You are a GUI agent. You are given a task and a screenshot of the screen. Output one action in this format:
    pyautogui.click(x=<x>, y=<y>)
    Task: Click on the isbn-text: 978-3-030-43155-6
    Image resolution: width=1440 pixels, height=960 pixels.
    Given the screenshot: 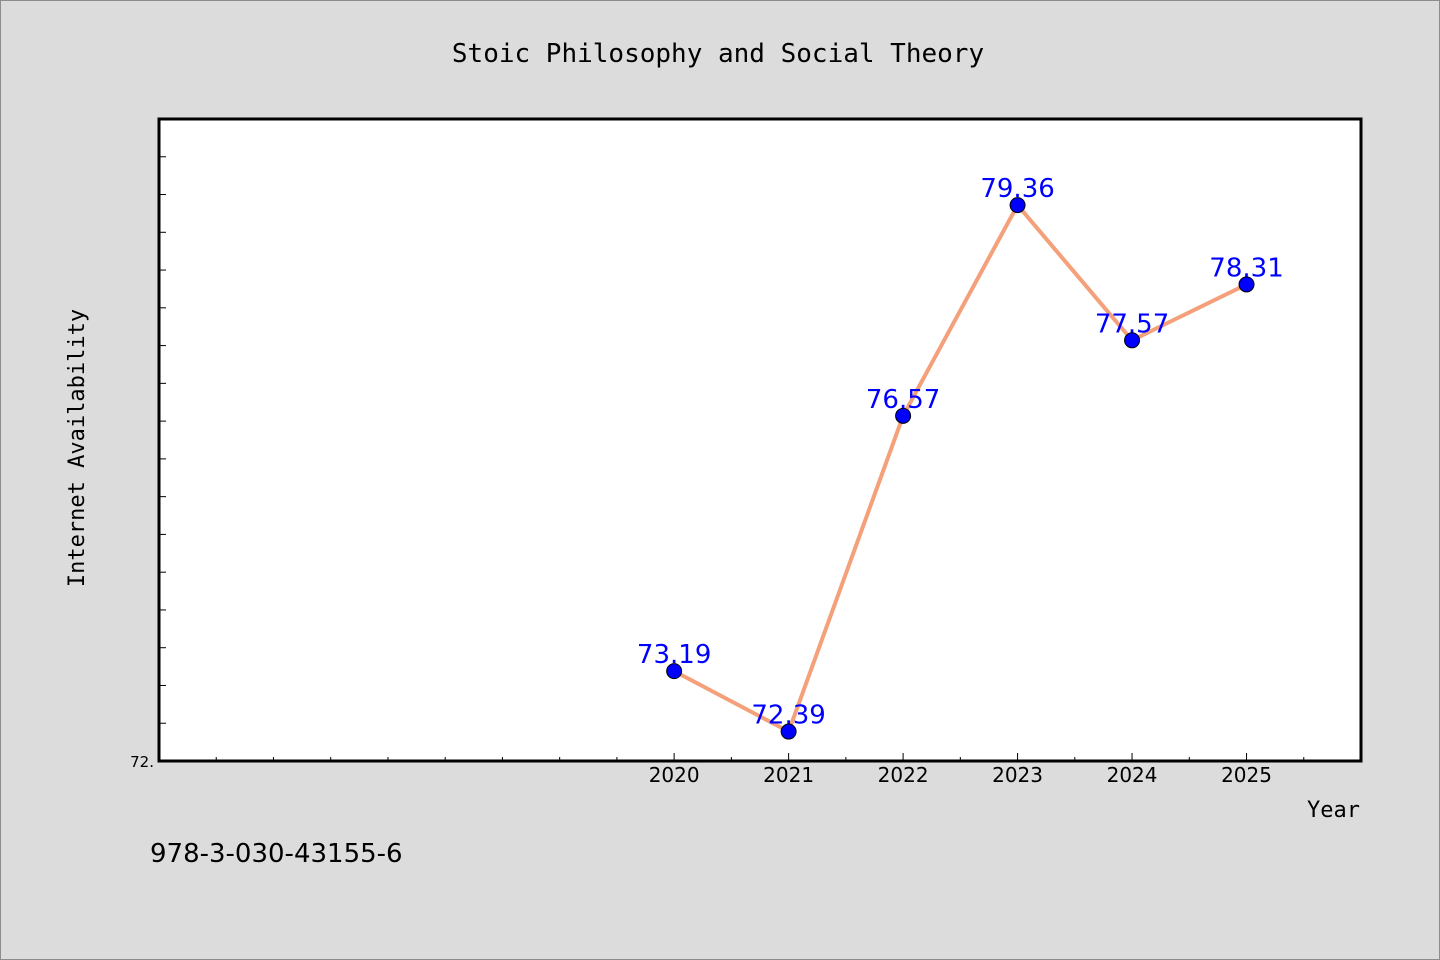 What is the action you would take?
    pyautogui.click(x=276, y=854)
    